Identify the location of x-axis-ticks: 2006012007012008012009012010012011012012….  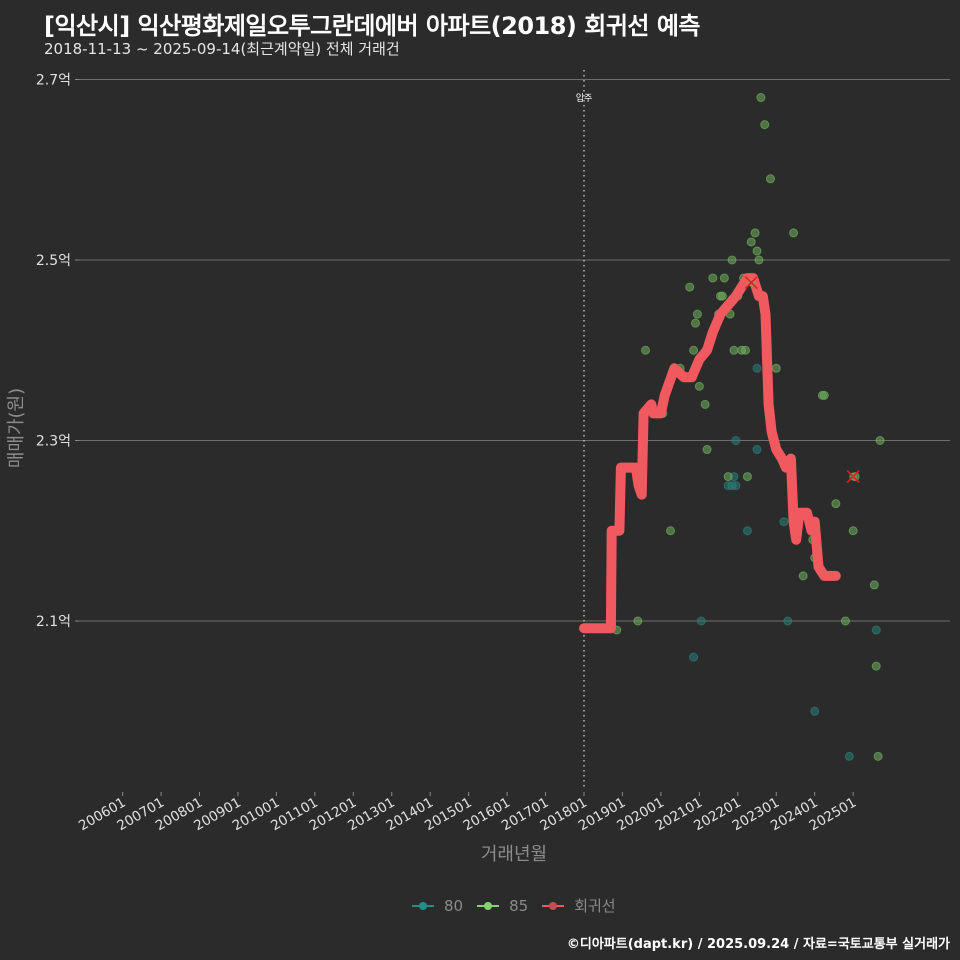
(467, 813).